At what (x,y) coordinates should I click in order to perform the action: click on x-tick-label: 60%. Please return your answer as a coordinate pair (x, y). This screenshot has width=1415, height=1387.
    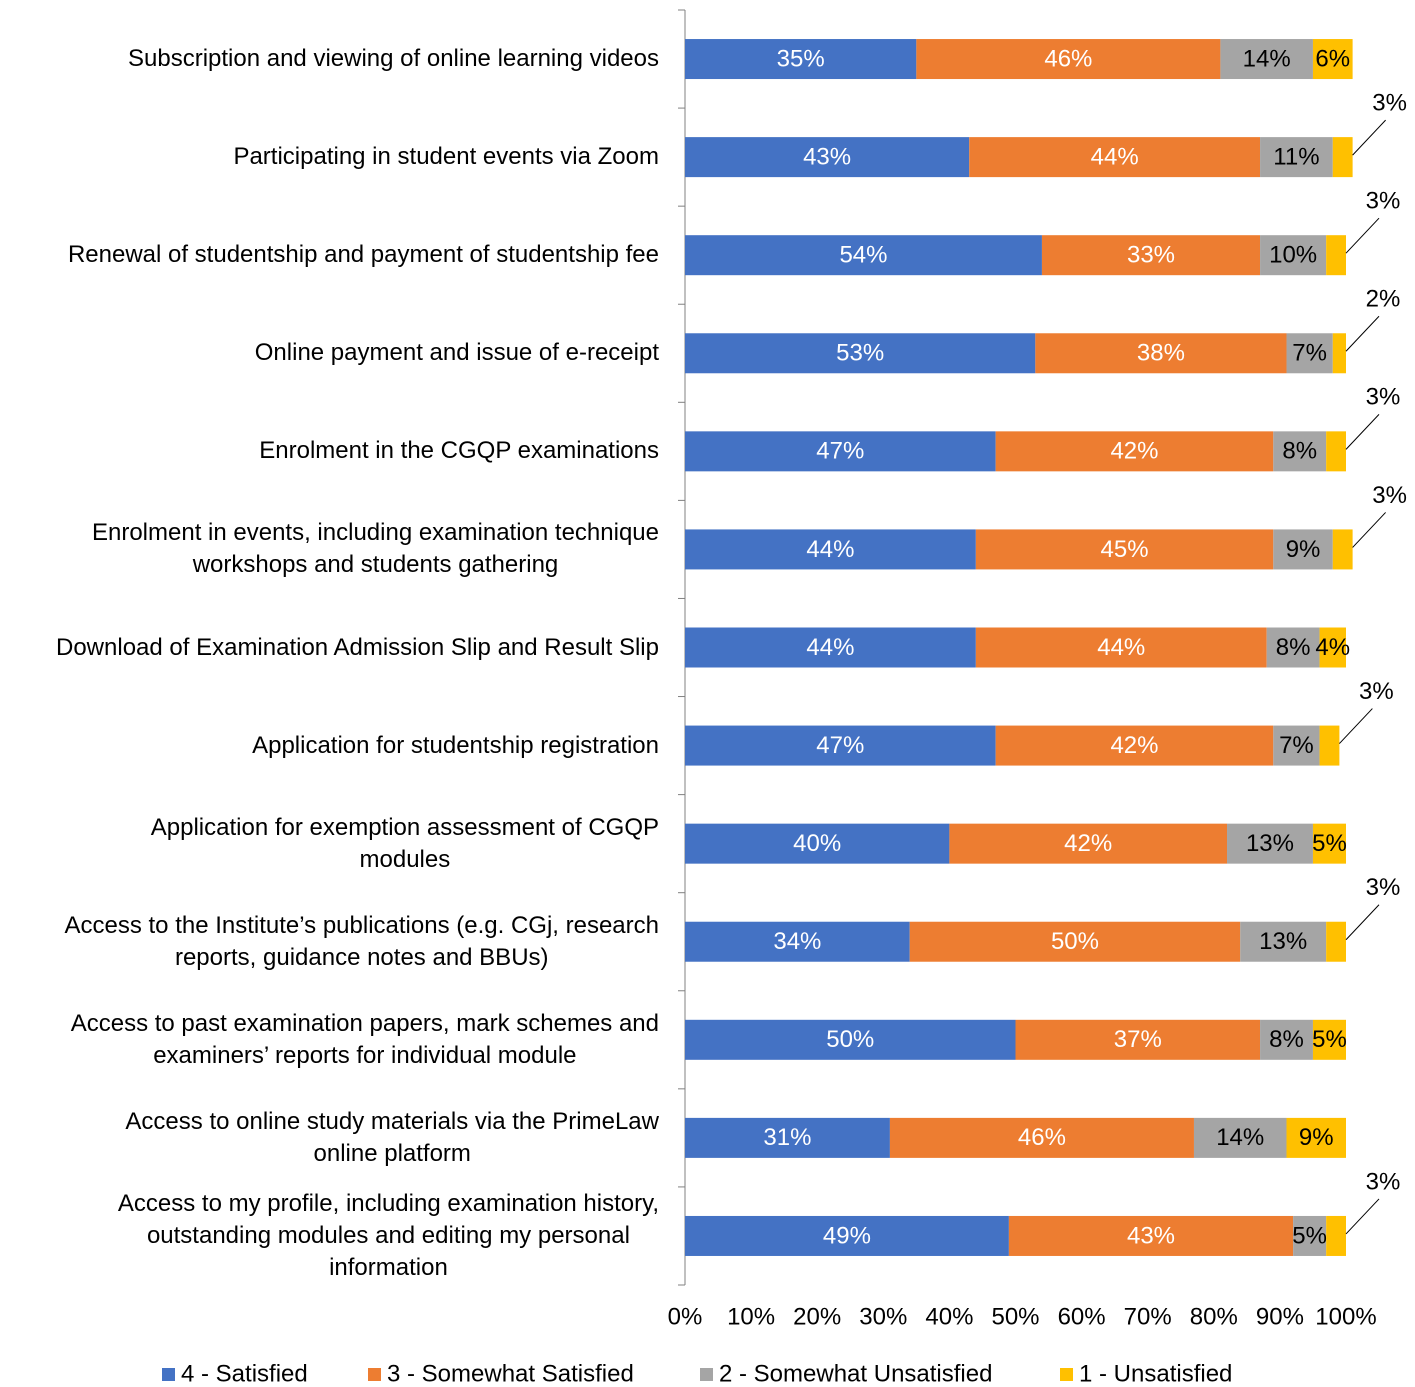
    Looking at the image, I should click on (1082, 1316).